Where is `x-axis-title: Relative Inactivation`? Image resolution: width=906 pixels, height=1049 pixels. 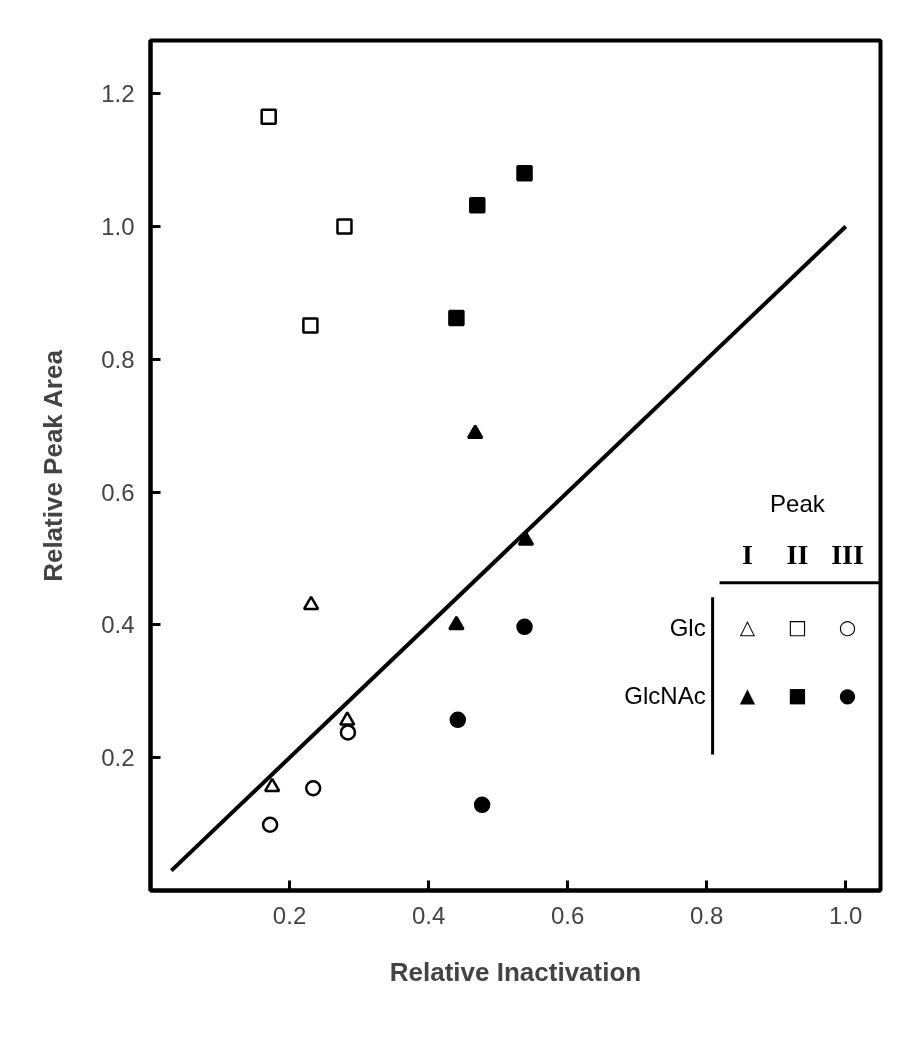
x-axis-title: Relative Inactivation is located at coordinates (515, 971).